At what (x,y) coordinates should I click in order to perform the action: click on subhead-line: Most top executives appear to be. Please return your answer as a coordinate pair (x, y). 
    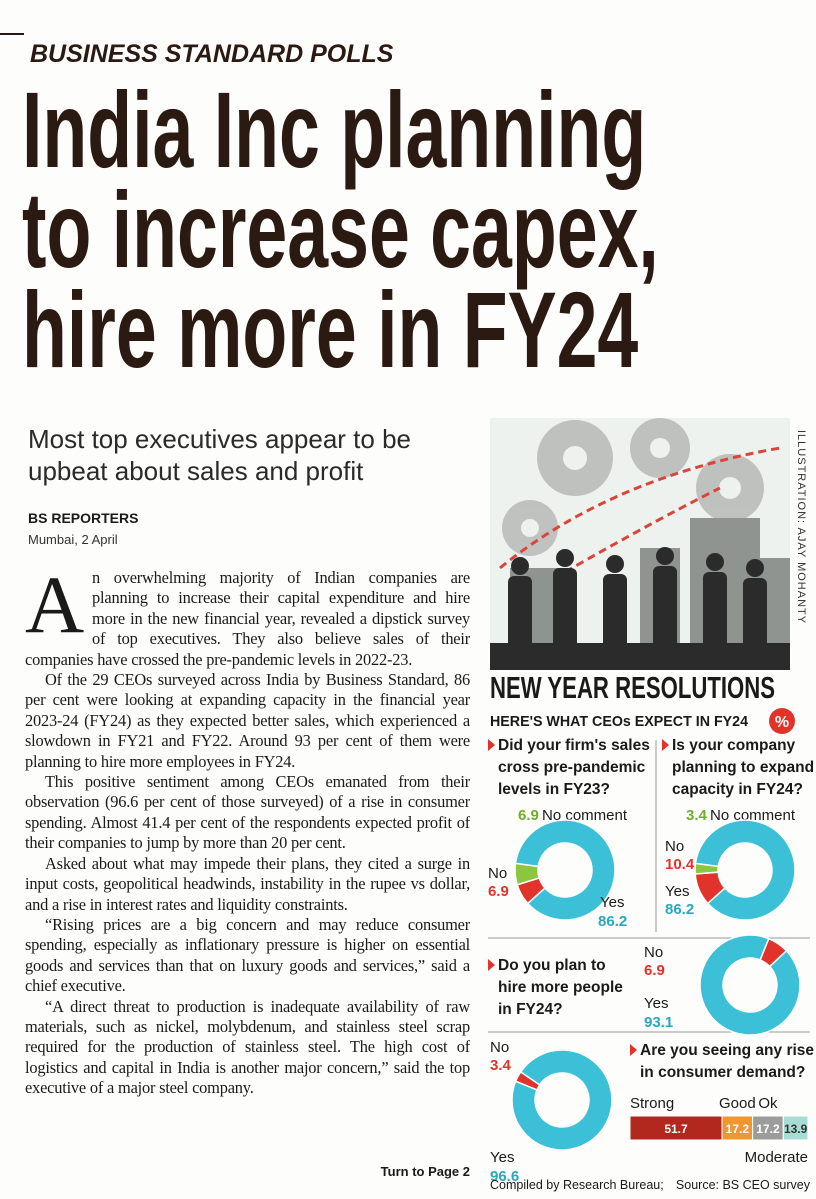
    Looking at the image, I should click on (220, 439).